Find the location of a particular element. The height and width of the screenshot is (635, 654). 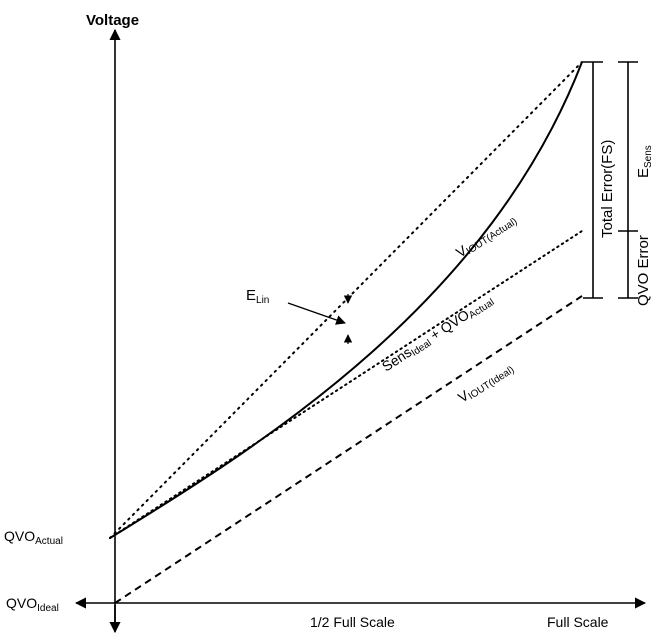

qvo-actual-label: QVOActual is located at coordinates (33, 537).